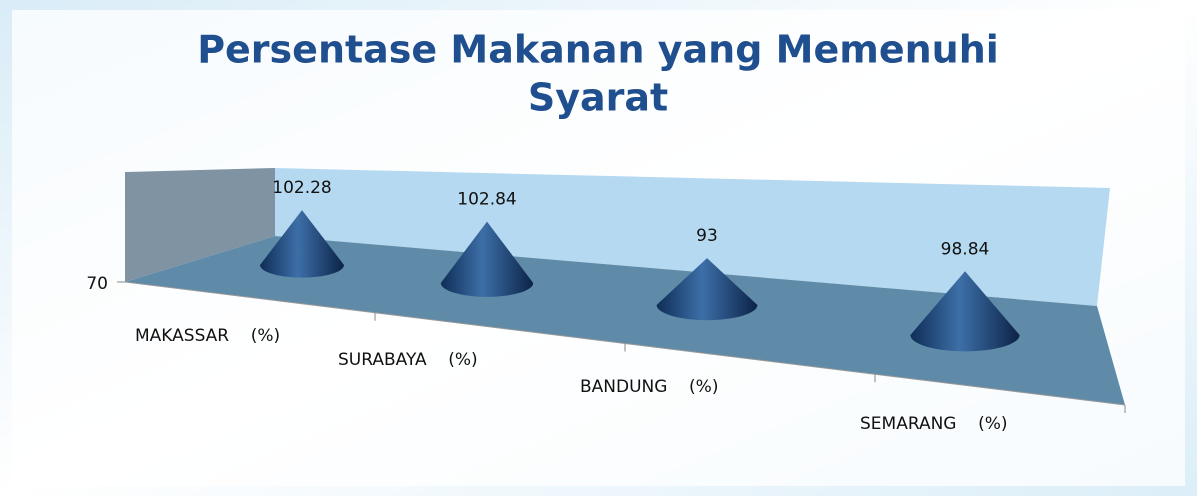  I want to click on x-tick-label: BANDUNG (%), so click(649, 387).